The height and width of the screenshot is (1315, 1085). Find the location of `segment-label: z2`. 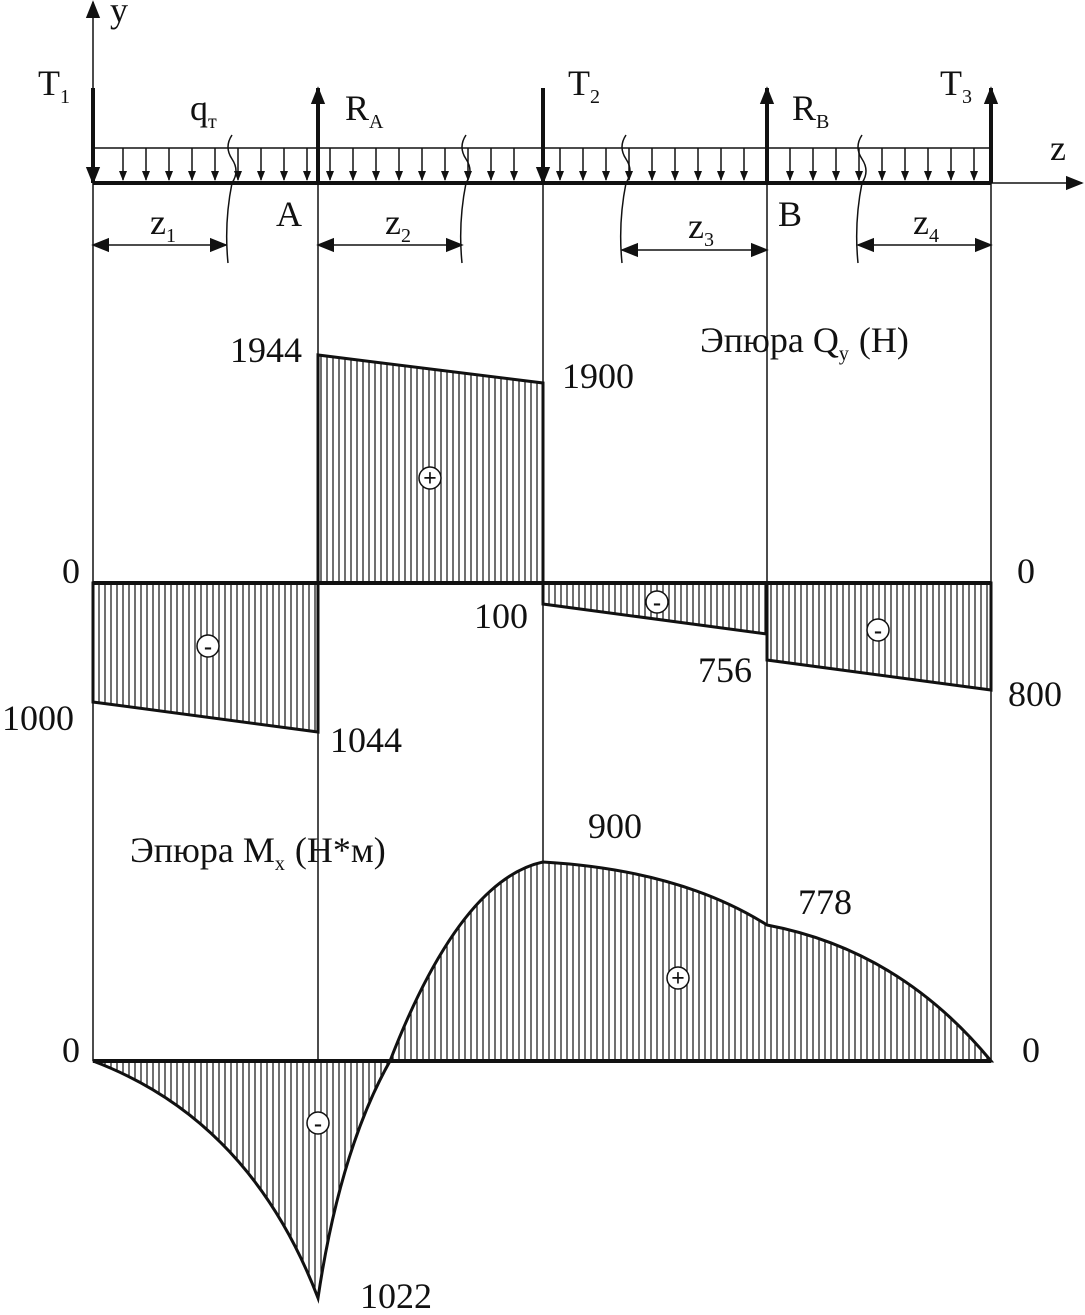

segment-label: z2 is located at coordinates (398, 224).